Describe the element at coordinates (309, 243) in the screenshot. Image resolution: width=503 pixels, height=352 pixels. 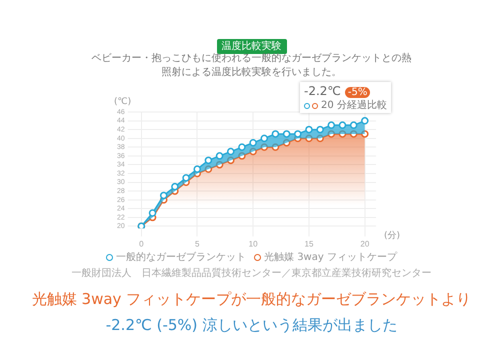
I see `x-tick-label: 15` at that location.